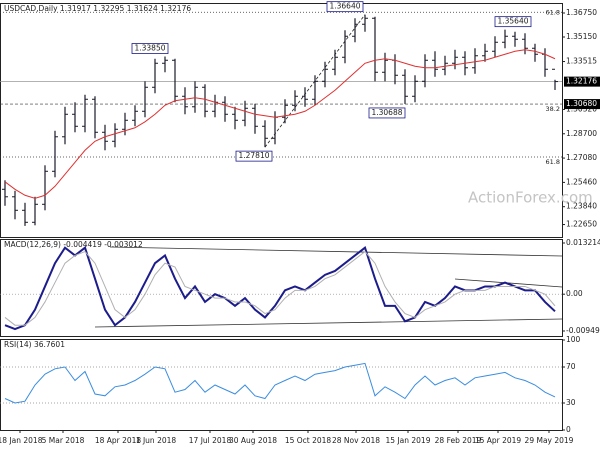 Image resolution: width=600 pixels, height=450 pixels. I want to click on x-tick-label: 15 Apr 2019, so click(498, 440).